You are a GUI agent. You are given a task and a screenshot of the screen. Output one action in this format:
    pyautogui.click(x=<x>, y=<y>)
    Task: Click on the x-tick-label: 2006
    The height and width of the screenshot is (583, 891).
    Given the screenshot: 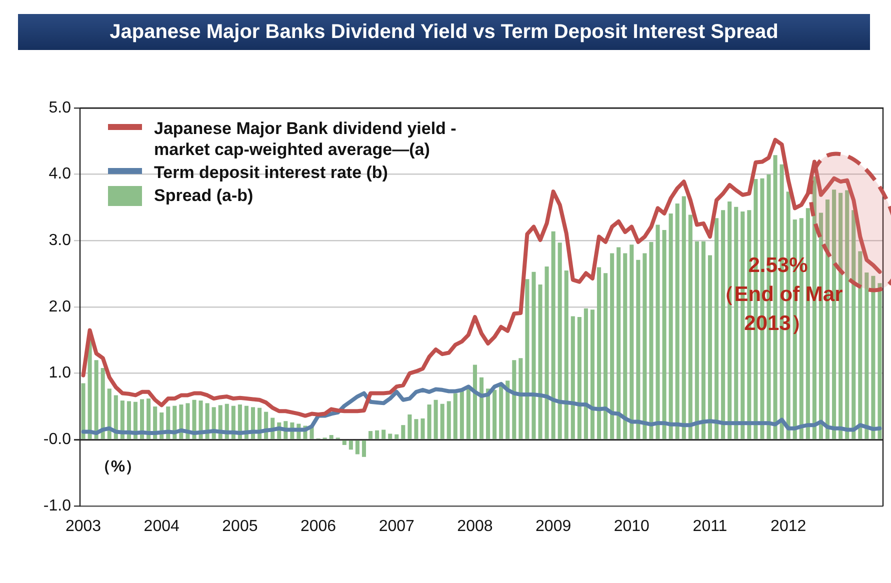 What is the action you would take?
    pyautogui.click(x=318, y=527)
    